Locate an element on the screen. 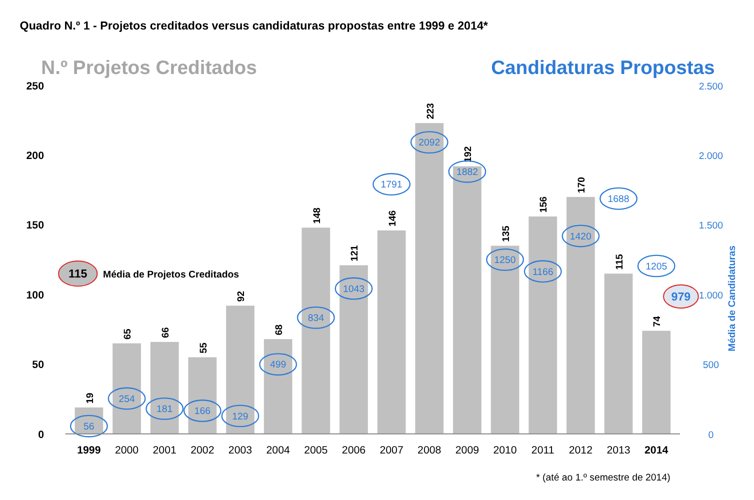 This screenshot has height=500, width=754. y-tick-label: 200 is located at coordinates (35, 156).